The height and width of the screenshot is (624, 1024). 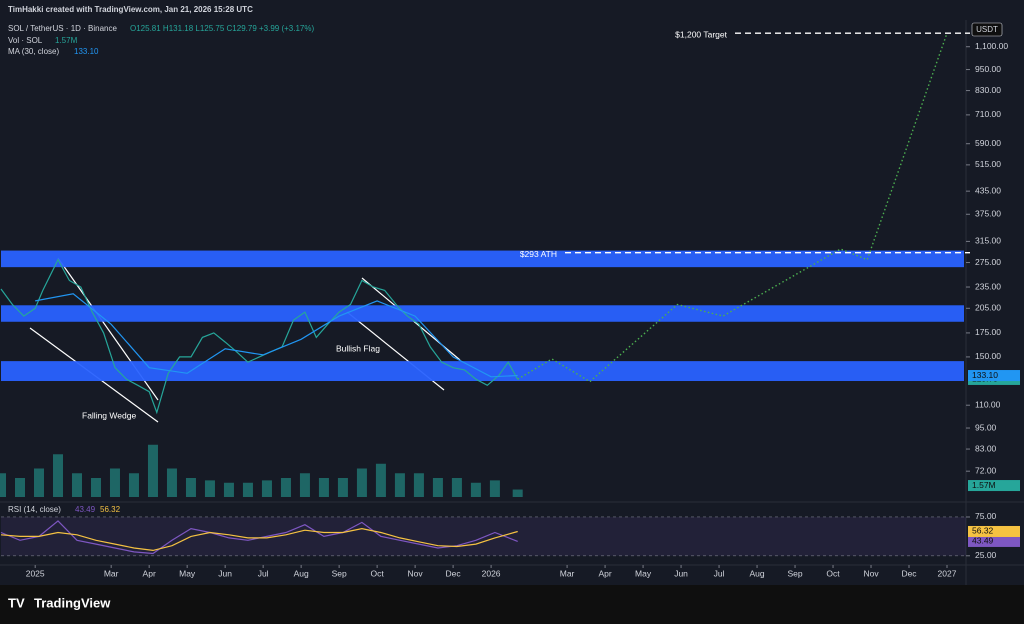 I want to click on y-tick-label: 25.00, so click(x=986, y=555).